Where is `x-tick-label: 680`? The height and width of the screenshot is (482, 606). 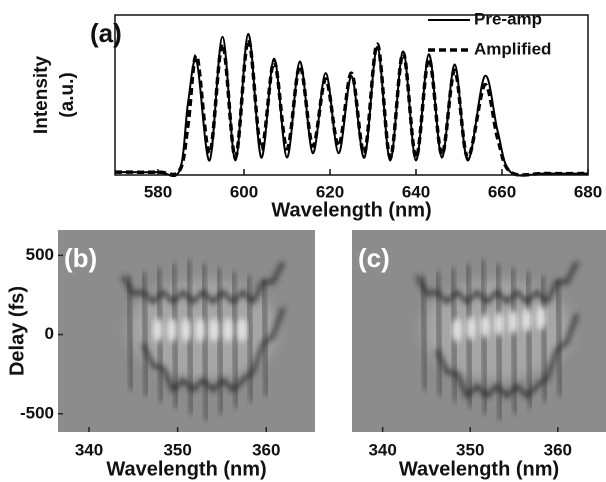 x-tick-label: 680 is located at coordinates (588, 191).